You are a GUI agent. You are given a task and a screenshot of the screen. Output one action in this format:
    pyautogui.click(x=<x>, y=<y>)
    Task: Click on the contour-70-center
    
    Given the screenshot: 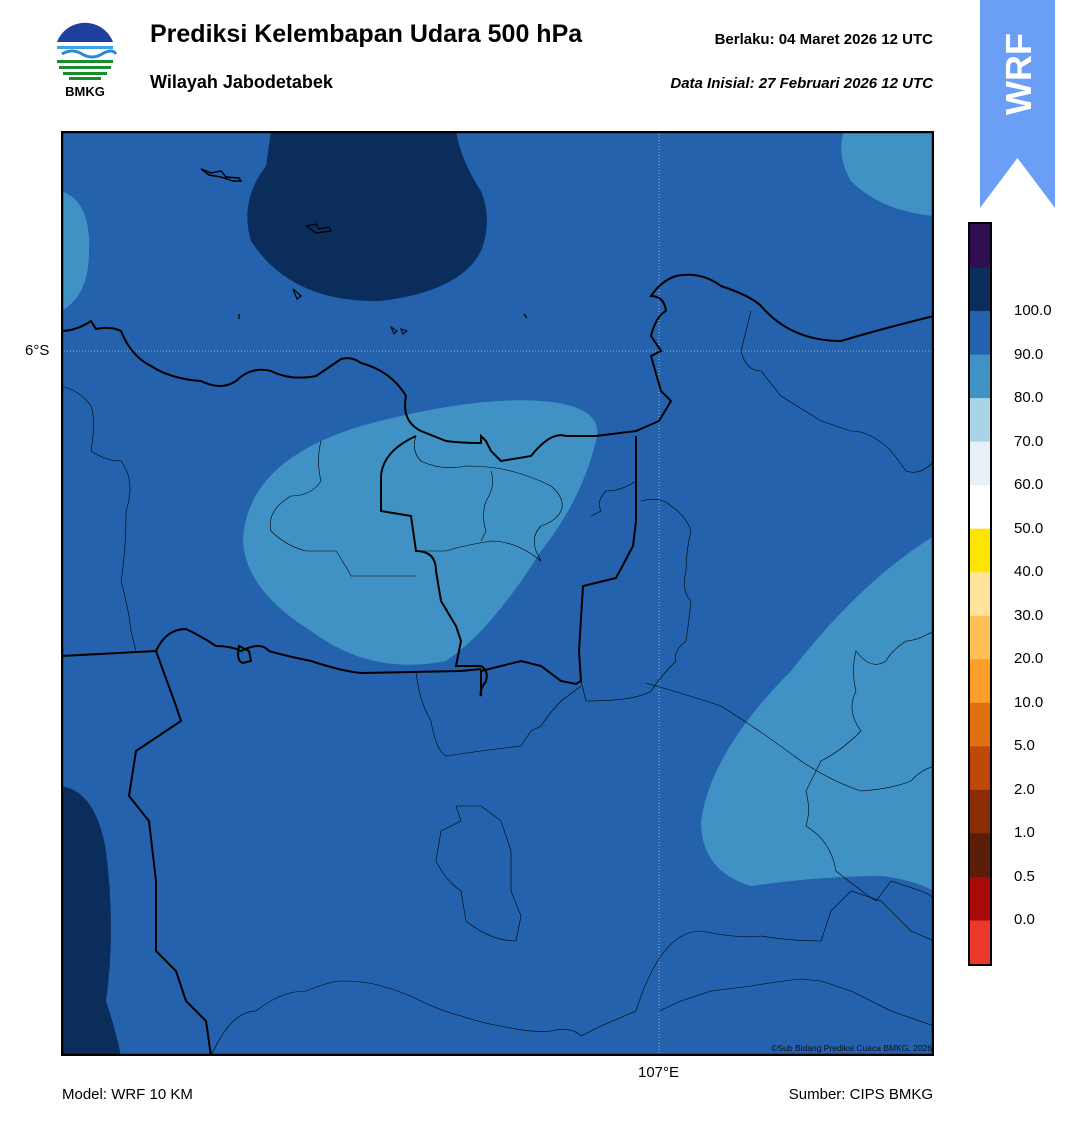 What is the action you would take?
    pyautogui.click(x=420, y=532)
    